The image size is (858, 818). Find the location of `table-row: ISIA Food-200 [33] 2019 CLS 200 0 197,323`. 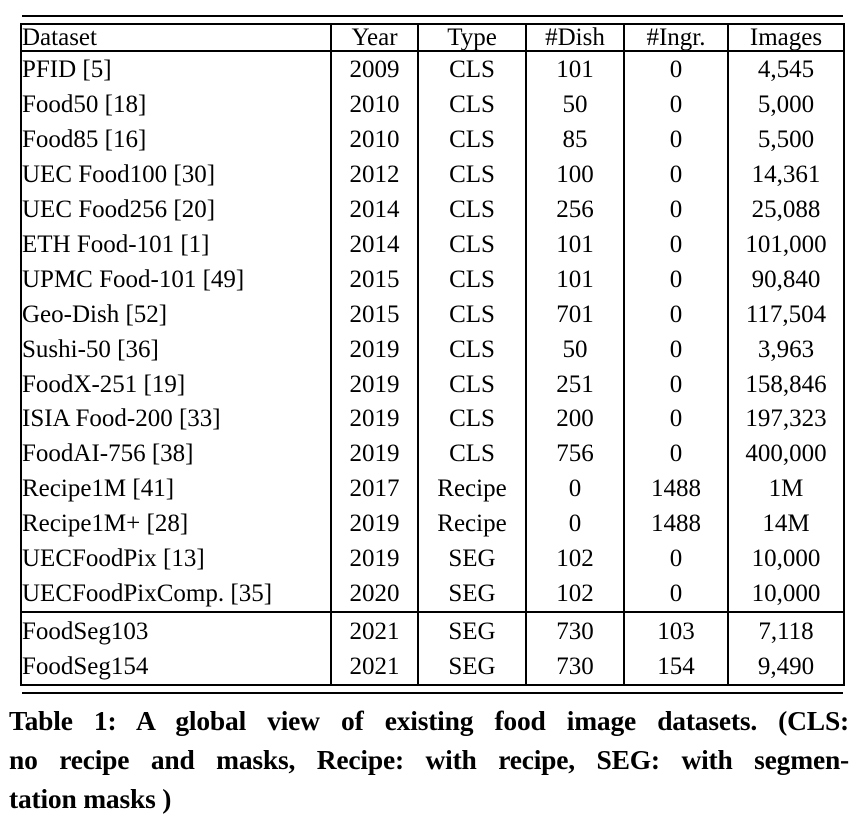

table-row: ISIA Food-200 [33] 2019 CLS 200 0 197,323 is located at coordinates (432, 419).